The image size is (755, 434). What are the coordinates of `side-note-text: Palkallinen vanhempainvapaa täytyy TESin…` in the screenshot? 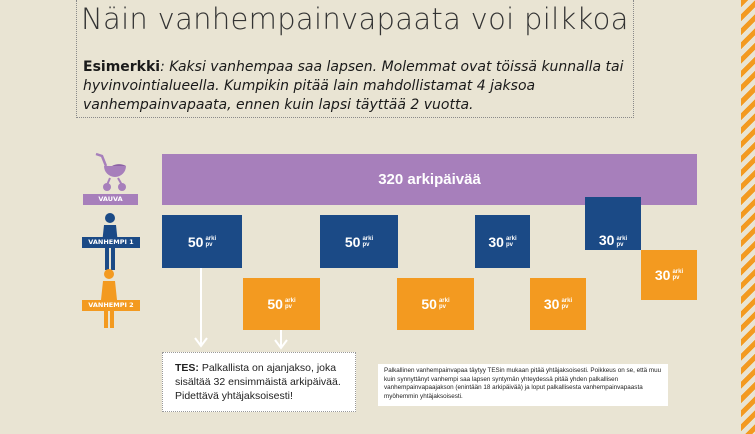 It's located at (523, 383).